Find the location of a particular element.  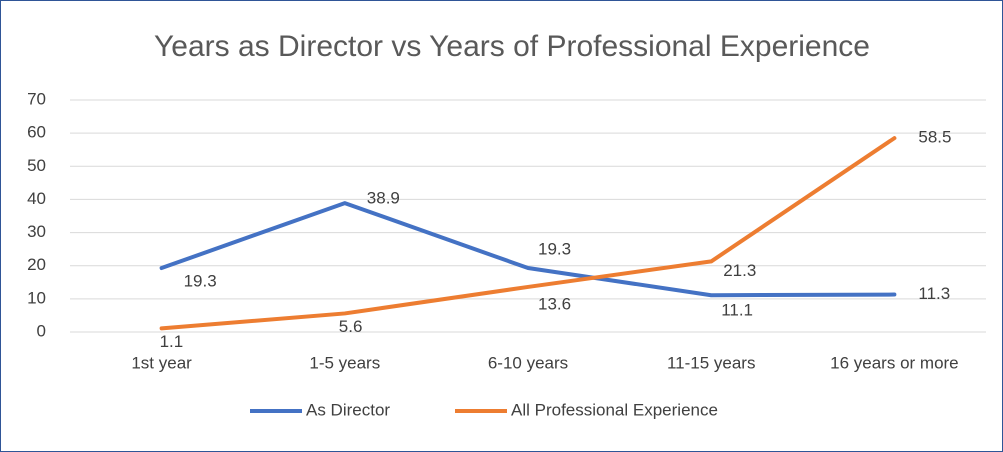

x-tick-label: 16 years or more is located at coordinates (894, 362).